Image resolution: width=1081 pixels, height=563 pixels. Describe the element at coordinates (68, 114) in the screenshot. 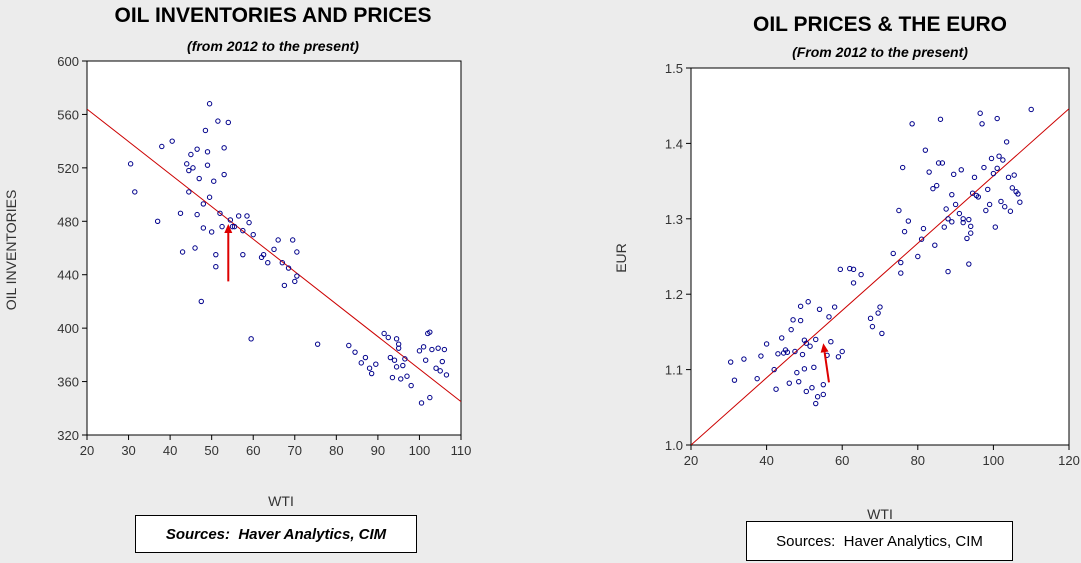

I see `y-tick-label: 560` at that location.